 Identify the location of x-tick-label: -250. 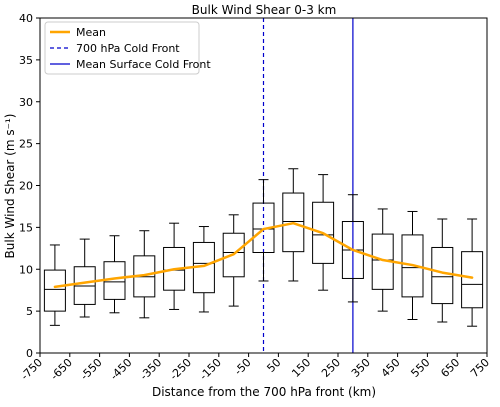
(180, 369).